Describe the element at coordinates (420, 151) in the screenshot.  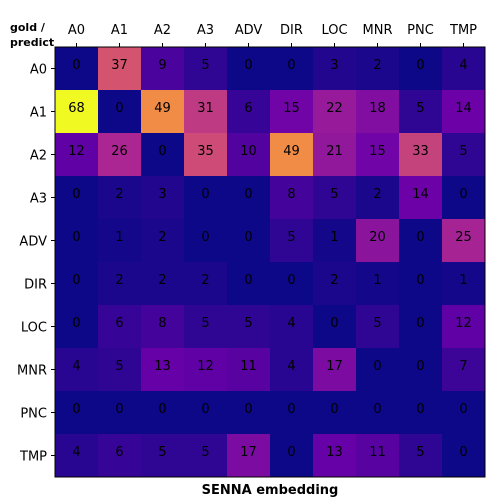
I see `cell-value-label: 33` at that location.